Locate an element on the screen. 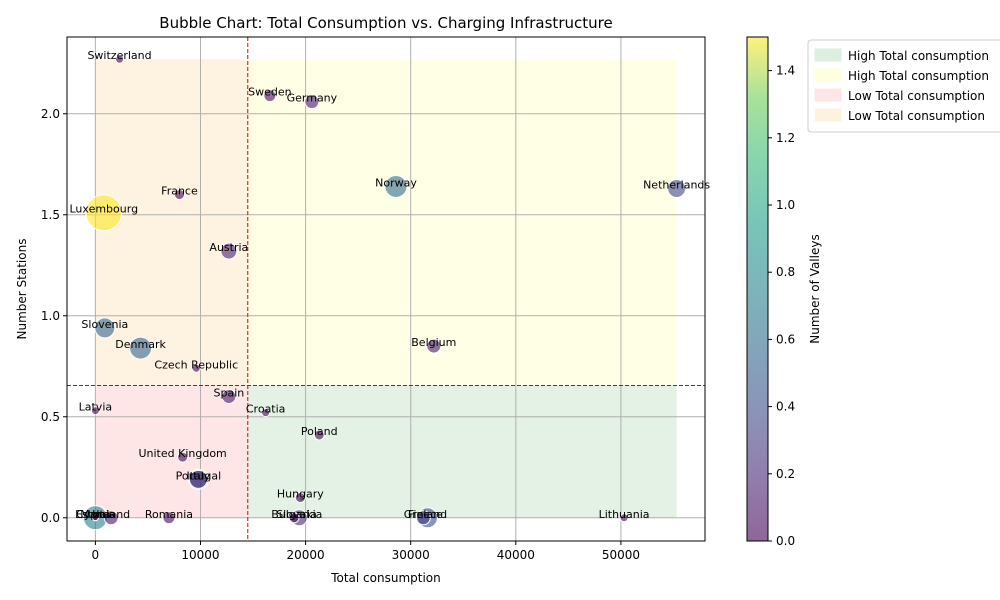 The image size is (1000, 600). colorbar-tick-label: 0.8 is located at coordinates (785, 272).